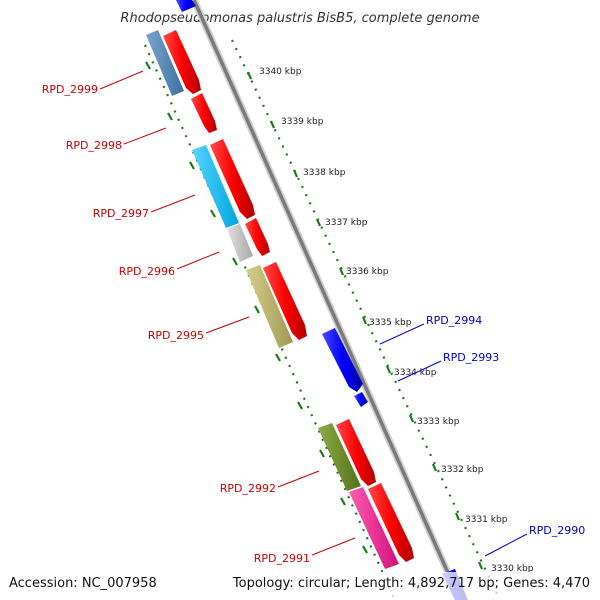  I want to click on gene-label-rpd-2999: RPD_2999, so click(70, 89).